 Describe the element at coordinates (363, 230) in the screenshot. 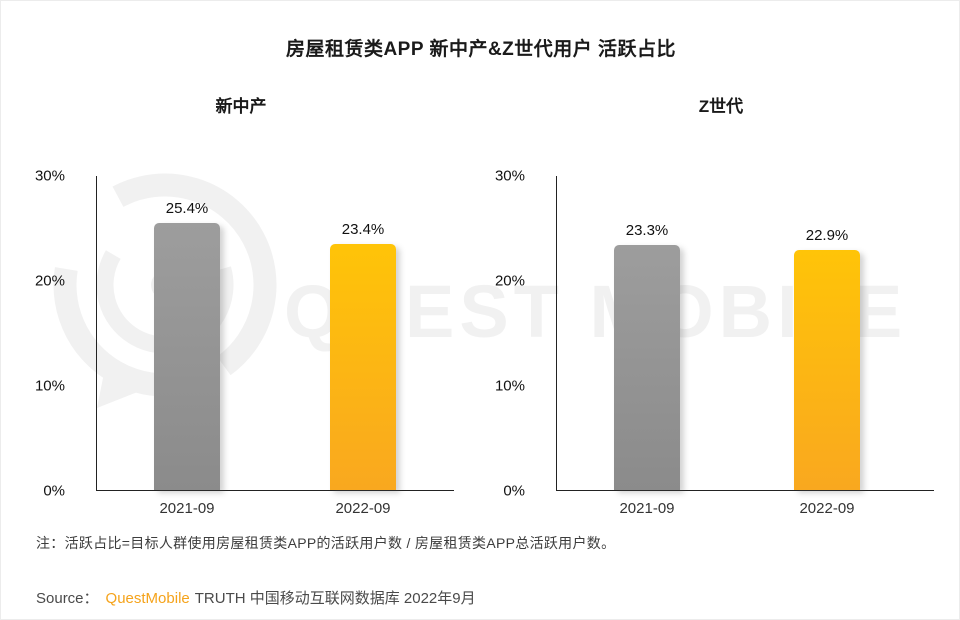

I see `bar-value-label: 23.4%` at that location.